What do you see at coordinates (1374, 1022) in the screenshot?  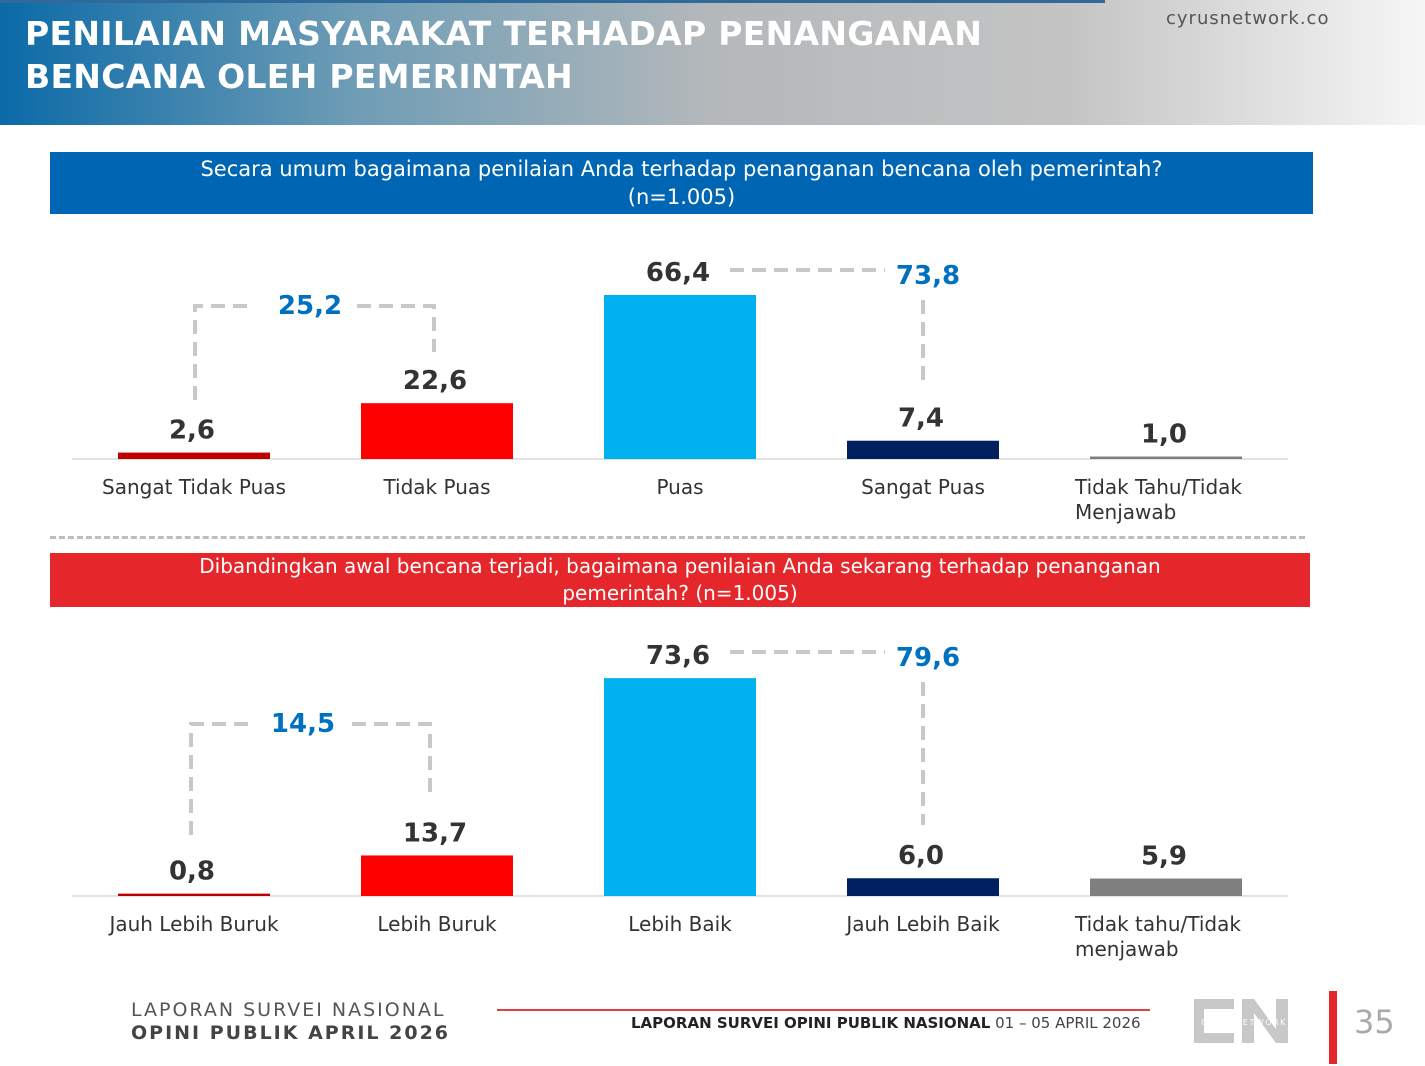 I see `page-number: 35` at bounding box center [1374, 1022].